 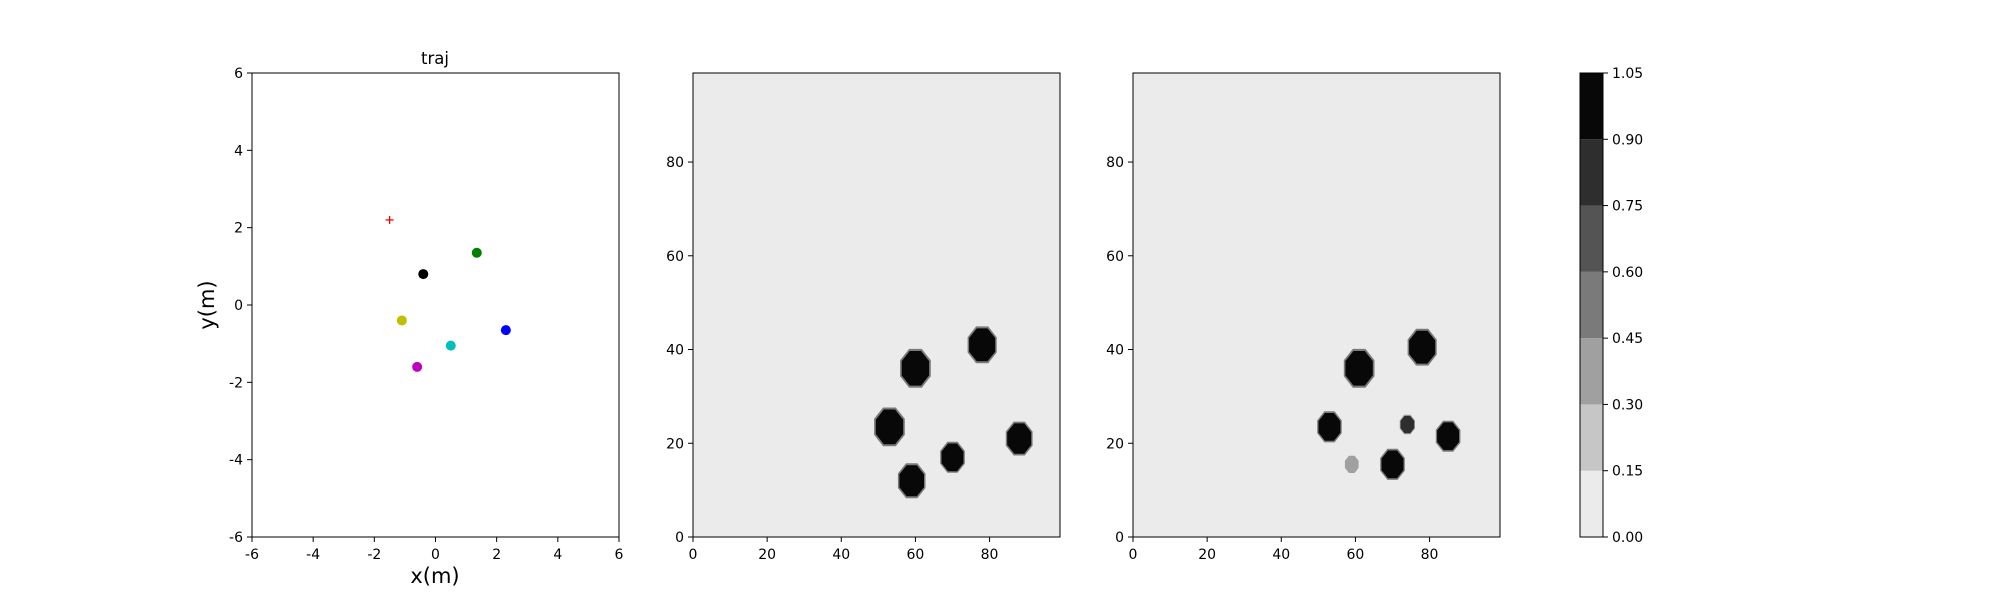 What do you see at coordinates (1627, 273) in the screenshot?
I see `colorbar-tick-label: 0.60` at bounding box center [1627, 273].